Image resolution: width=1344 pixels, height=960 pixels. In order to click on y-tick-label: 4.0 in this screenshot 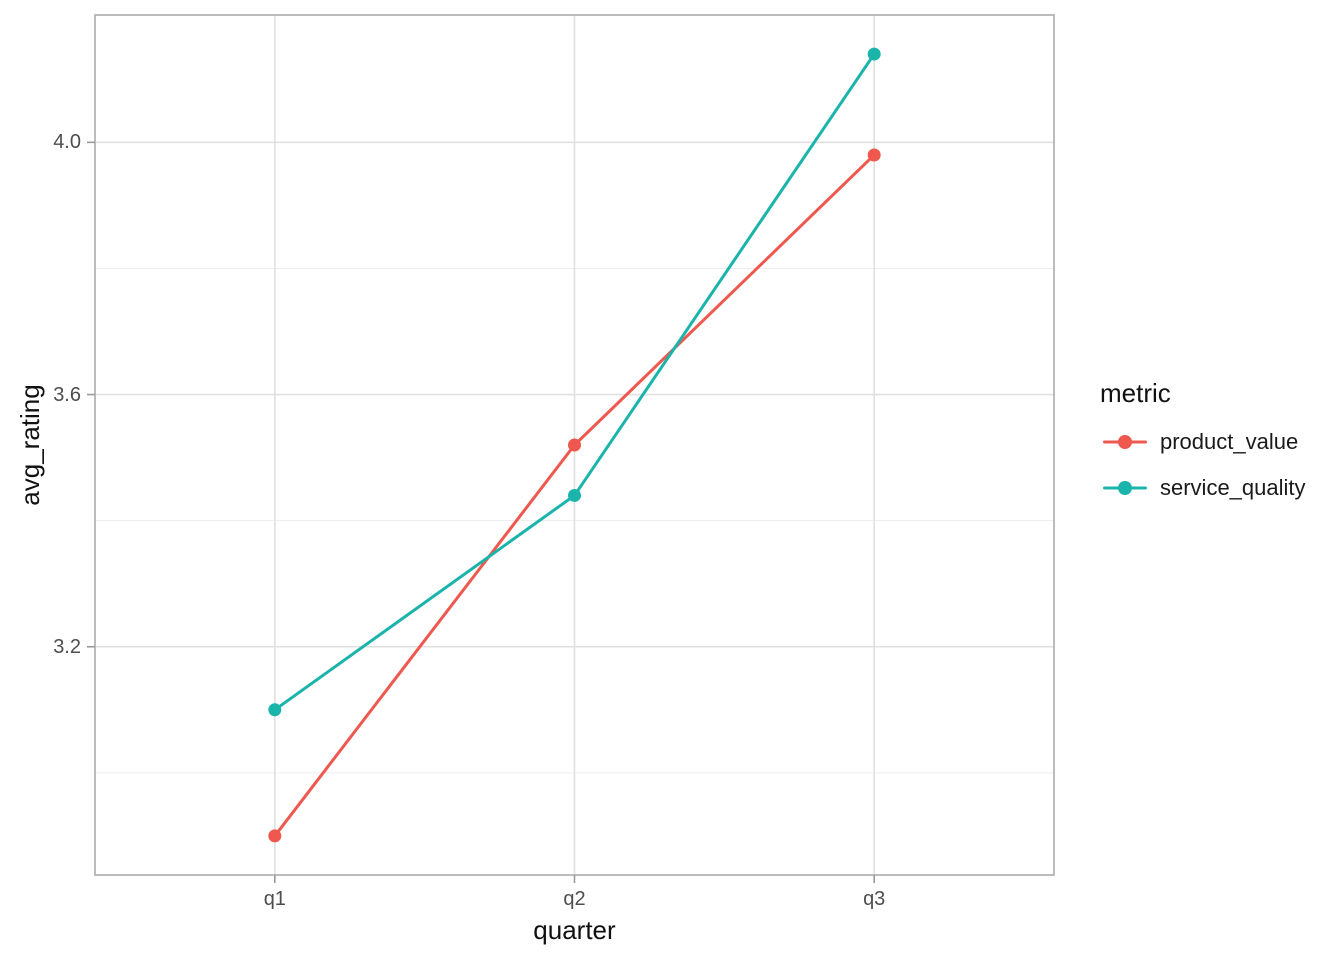, I will do `click(67, 142)`.